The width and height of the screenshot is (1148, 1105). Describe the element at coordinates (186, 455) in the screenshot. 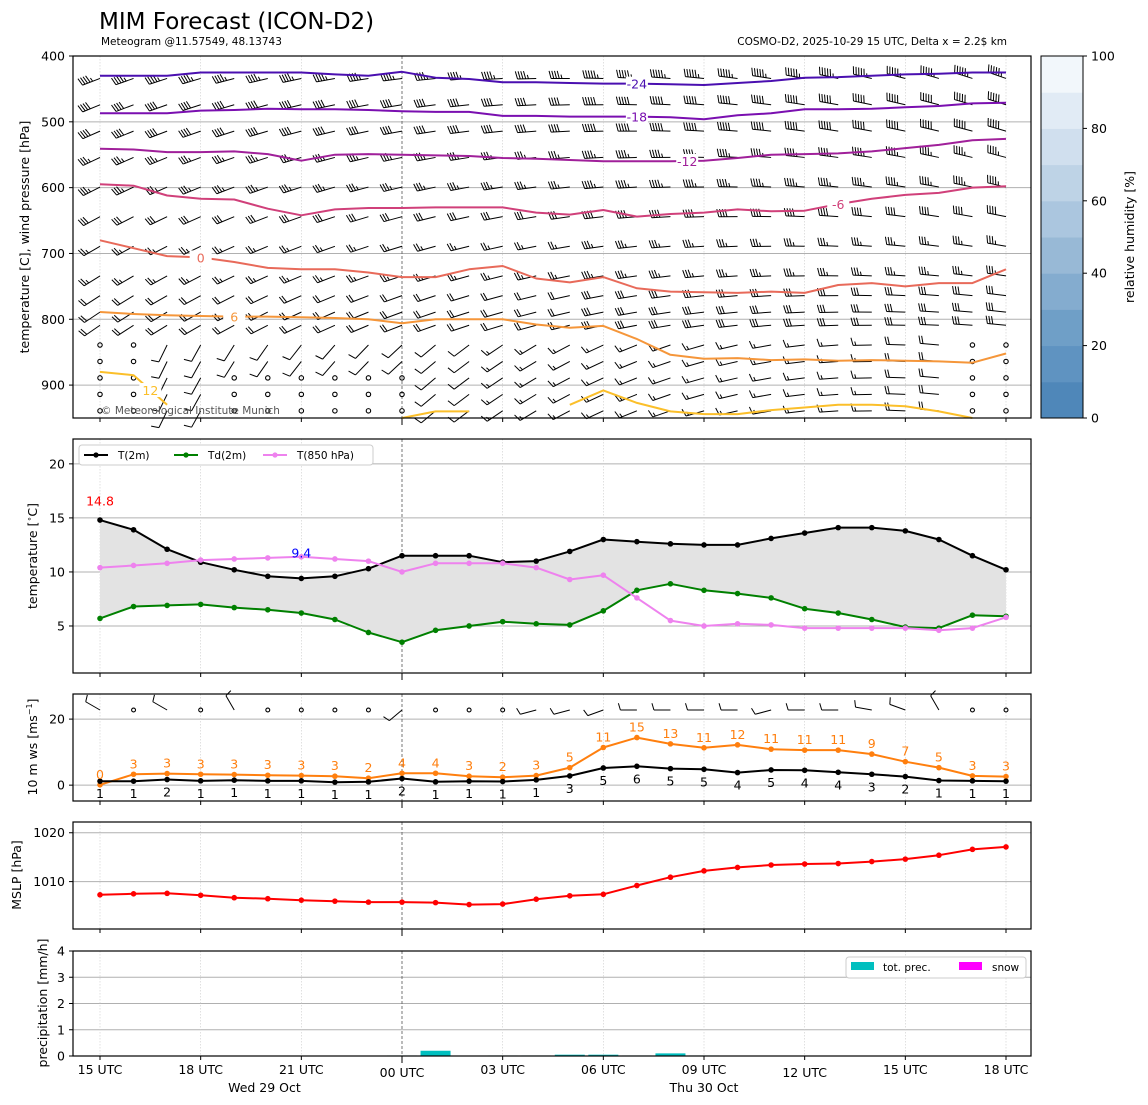

I see `legend-marker` at that location.